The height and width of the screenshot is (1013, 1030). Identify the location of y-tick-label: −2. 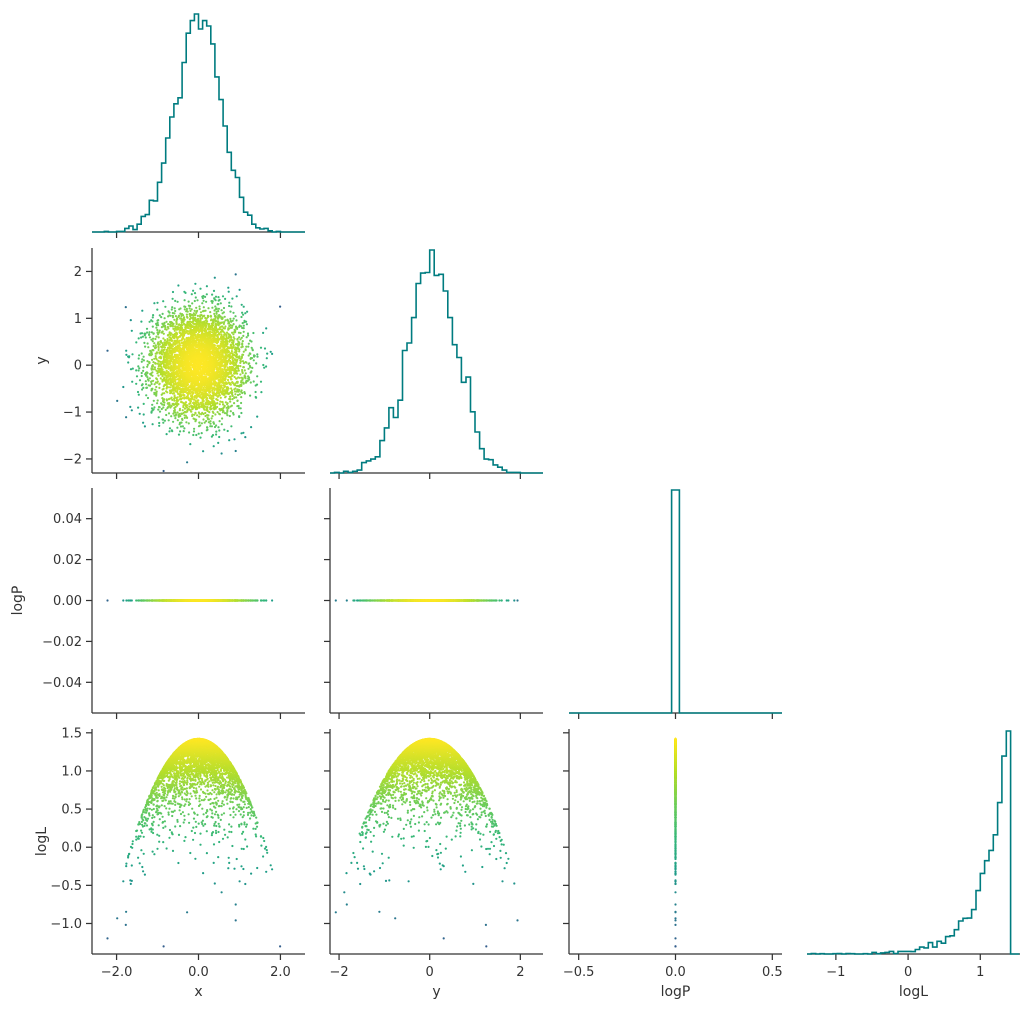
(72, 459).